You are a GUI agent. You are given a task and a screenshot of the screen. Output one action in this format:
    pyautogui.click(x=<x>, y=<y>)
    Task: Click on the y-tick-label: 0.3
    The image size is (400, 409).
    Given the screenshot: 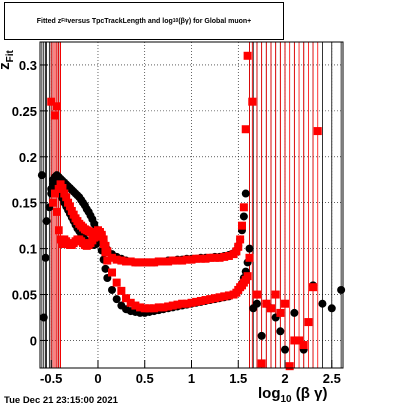 What is the action you would take?
    pyautogui.click(x=28, y=65)
    